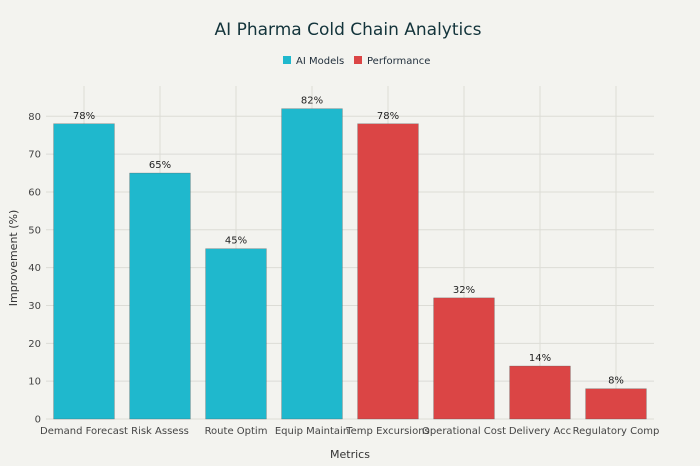 This screenshot has height=466, width=700. Describe the element at coordinates (34, 192) in the screenshot. I see `y-tick-label: 60` at that location.